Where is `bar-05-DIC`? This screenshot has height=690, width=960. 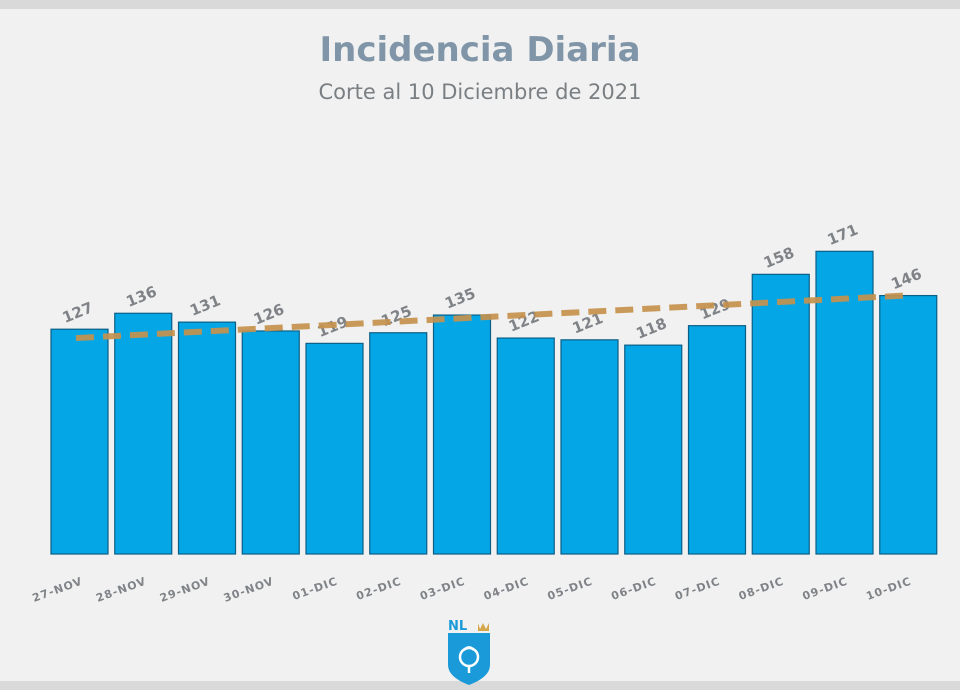
bar-05-DIC is located at coordinates (589, 447).